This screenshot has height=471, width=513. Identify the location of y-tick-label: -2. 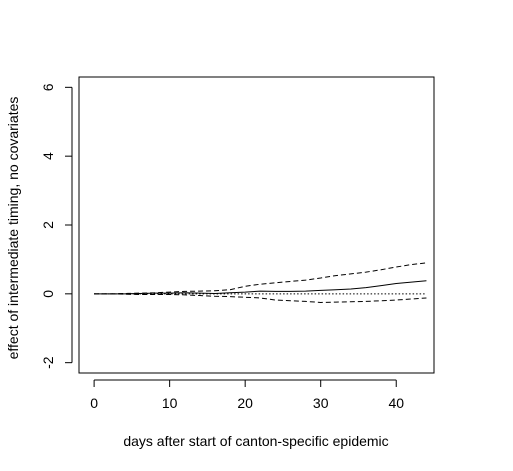
(48, 362).